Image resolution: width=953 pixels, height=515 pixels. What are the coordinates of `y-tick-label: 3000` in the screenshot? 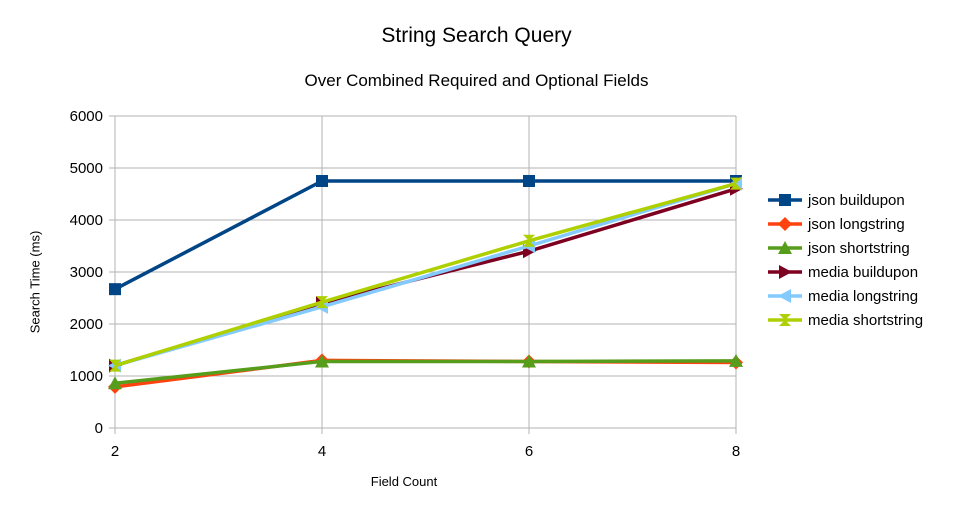 It's located at (86, 272).